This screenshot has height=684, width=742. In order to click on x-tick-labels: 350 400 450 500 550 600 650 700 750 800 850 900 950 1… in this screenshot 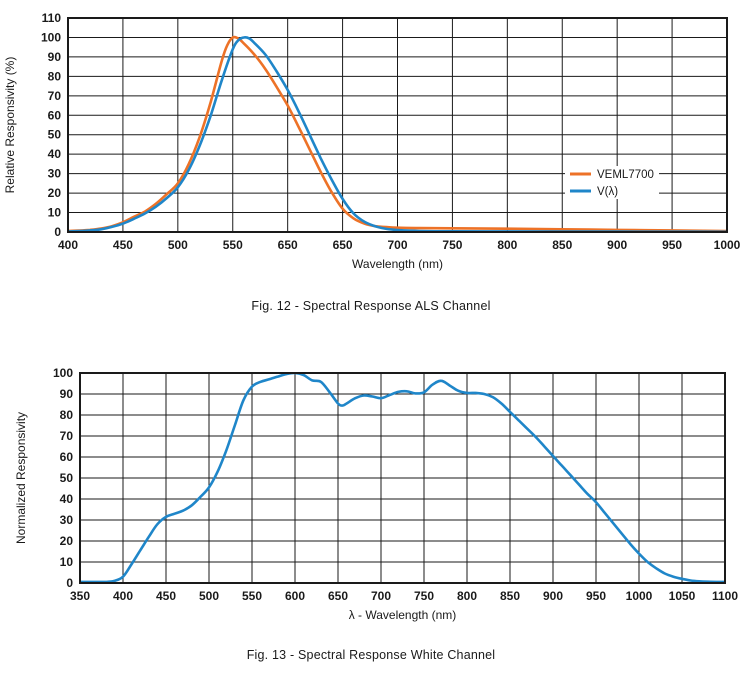, I will do `click(404, 596)`.